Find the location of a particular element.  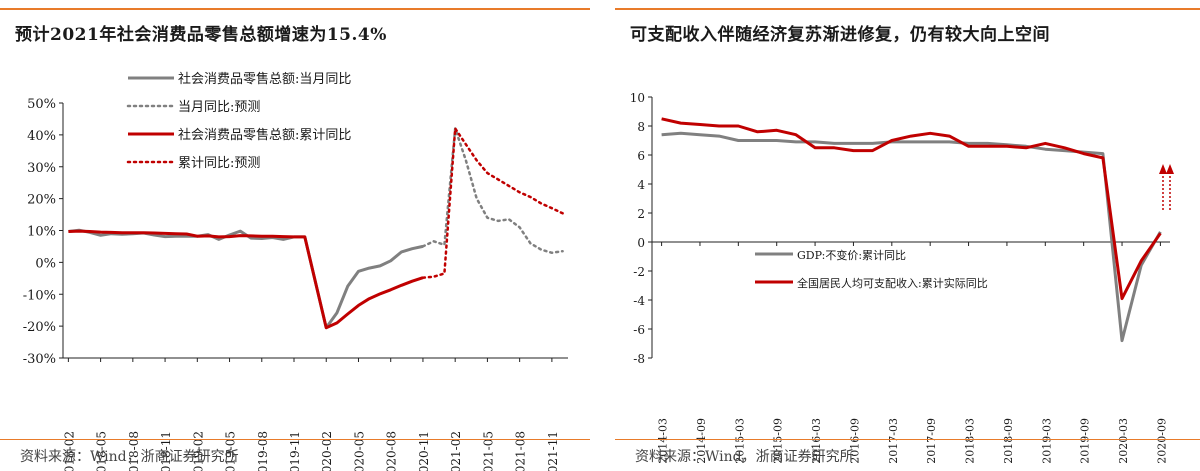

right-y-tick-label: 8 is located at coordinates (641, 127).